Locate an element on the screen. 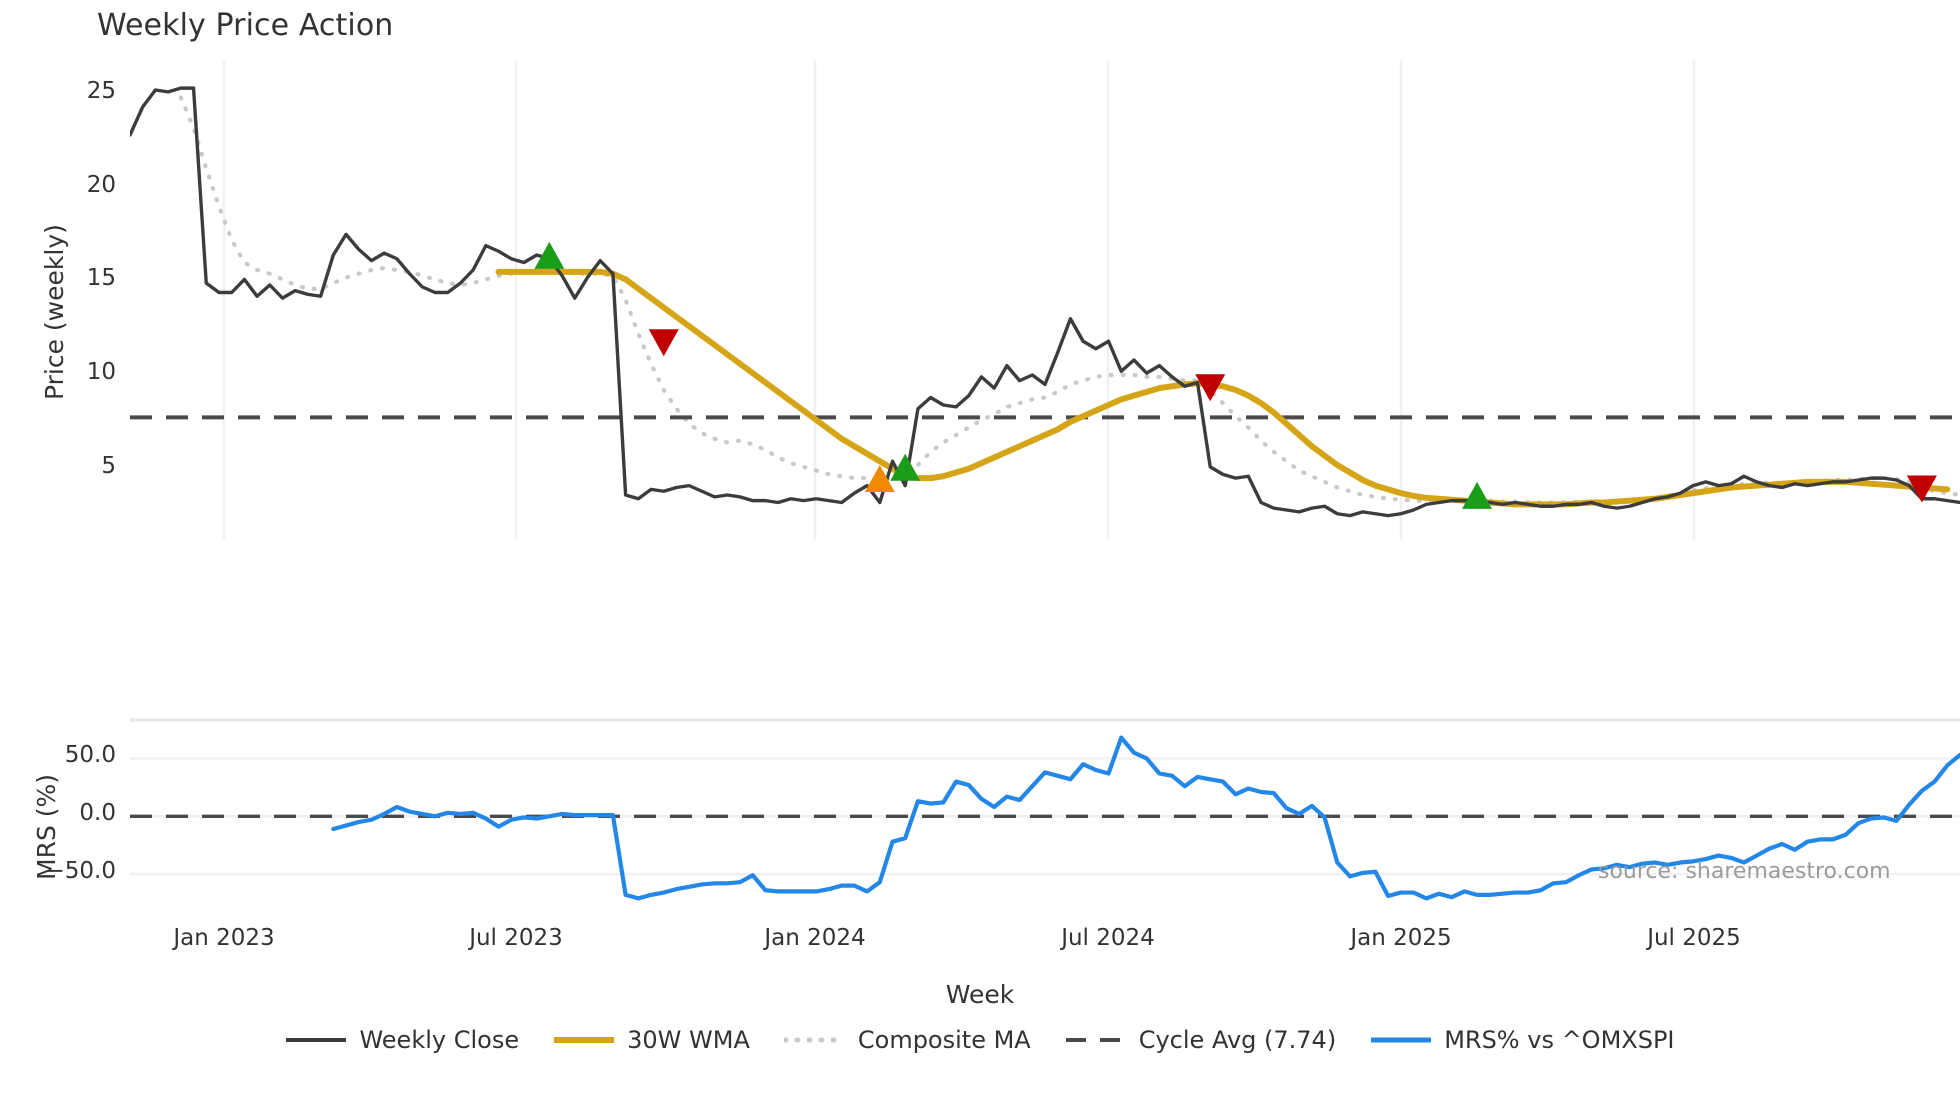 The width and height of the screenshot is (1960, 1102). x-tick-1: Jul 2023 is located at coordinates (516, 938).